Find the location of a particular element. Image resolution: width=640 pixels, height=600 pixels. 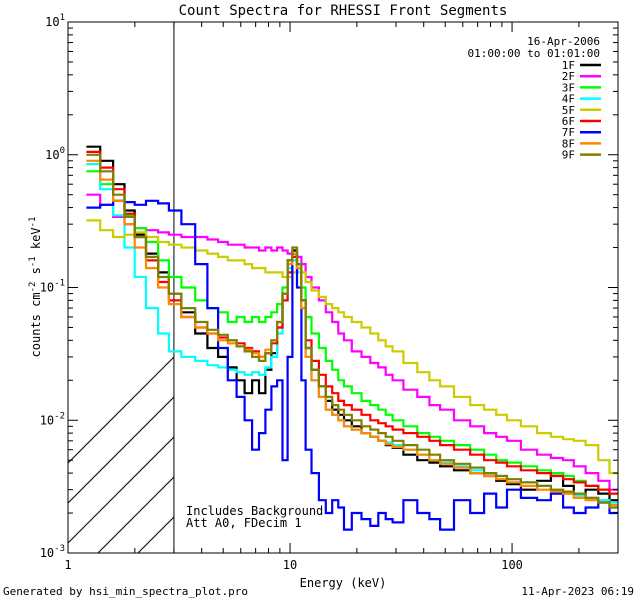

footer-generated-by: Generated by hsi_min_spectra_plot.pro is located at coordinates (126, 591).